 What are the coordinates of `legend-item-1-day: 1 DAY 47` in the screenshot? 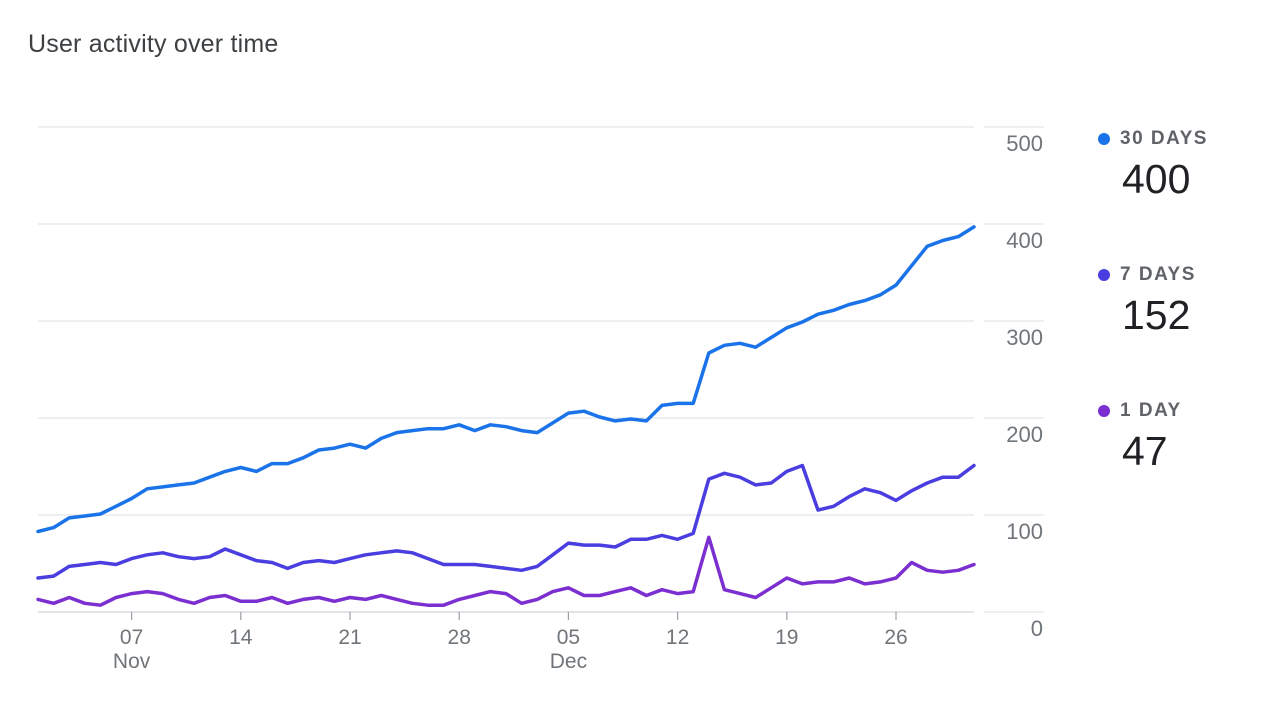 It's located at (1153, 437).